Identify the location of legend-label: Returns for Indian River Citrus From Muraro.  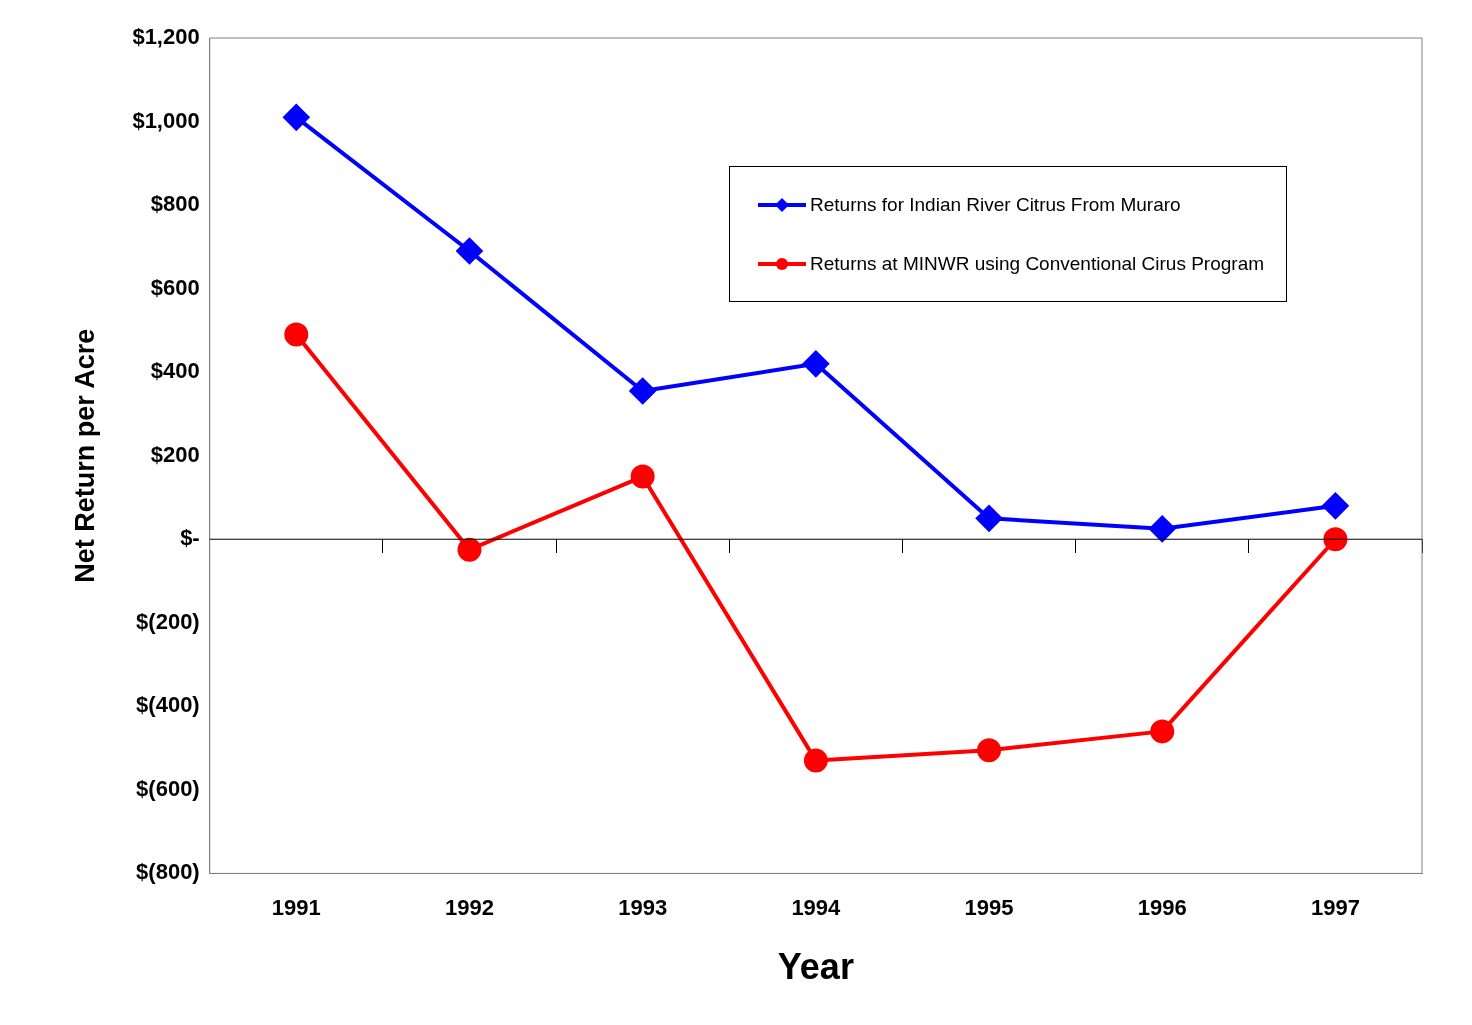
(995, 204).